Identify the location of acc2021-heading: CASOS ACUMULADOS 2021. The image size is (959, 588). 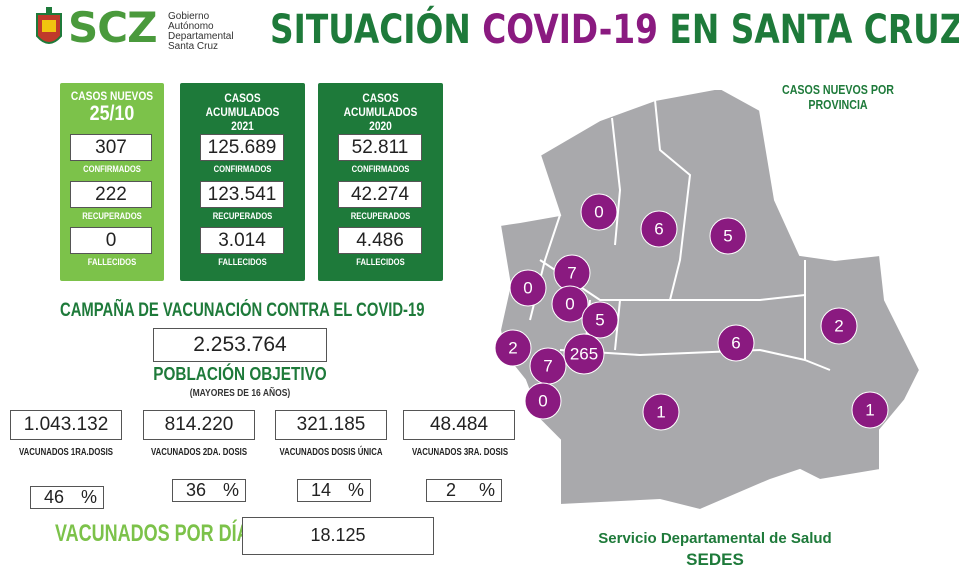
(242, 112).